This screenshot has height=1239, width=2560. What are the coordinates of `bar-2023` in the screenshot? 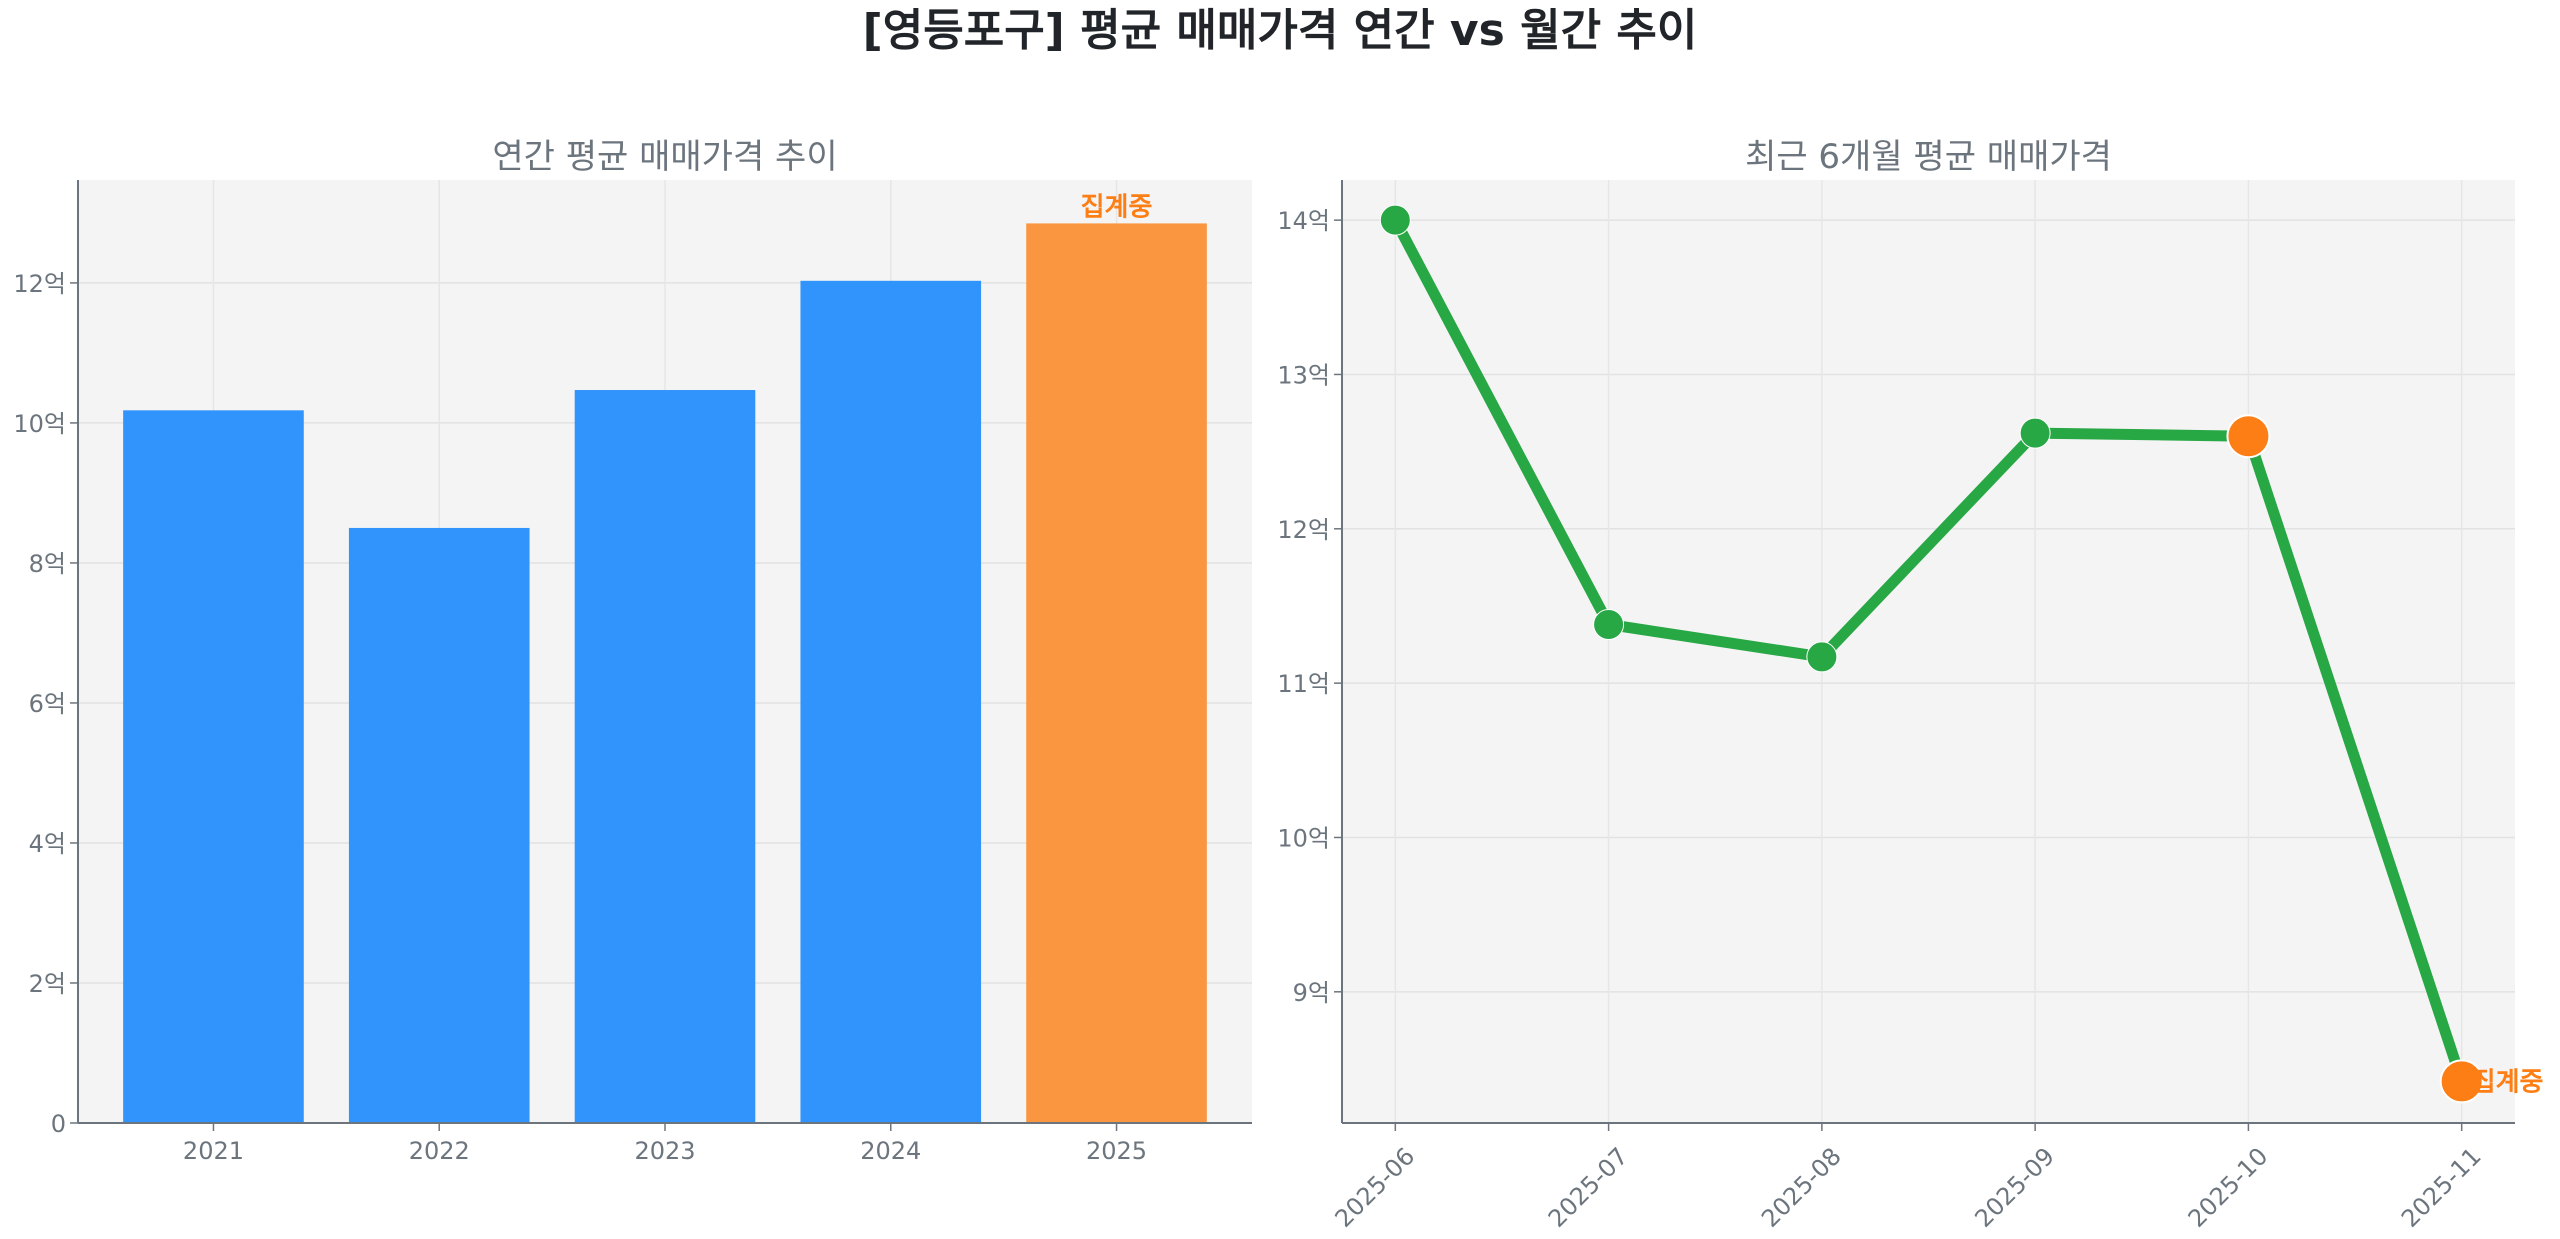 It's located at (665, 756).